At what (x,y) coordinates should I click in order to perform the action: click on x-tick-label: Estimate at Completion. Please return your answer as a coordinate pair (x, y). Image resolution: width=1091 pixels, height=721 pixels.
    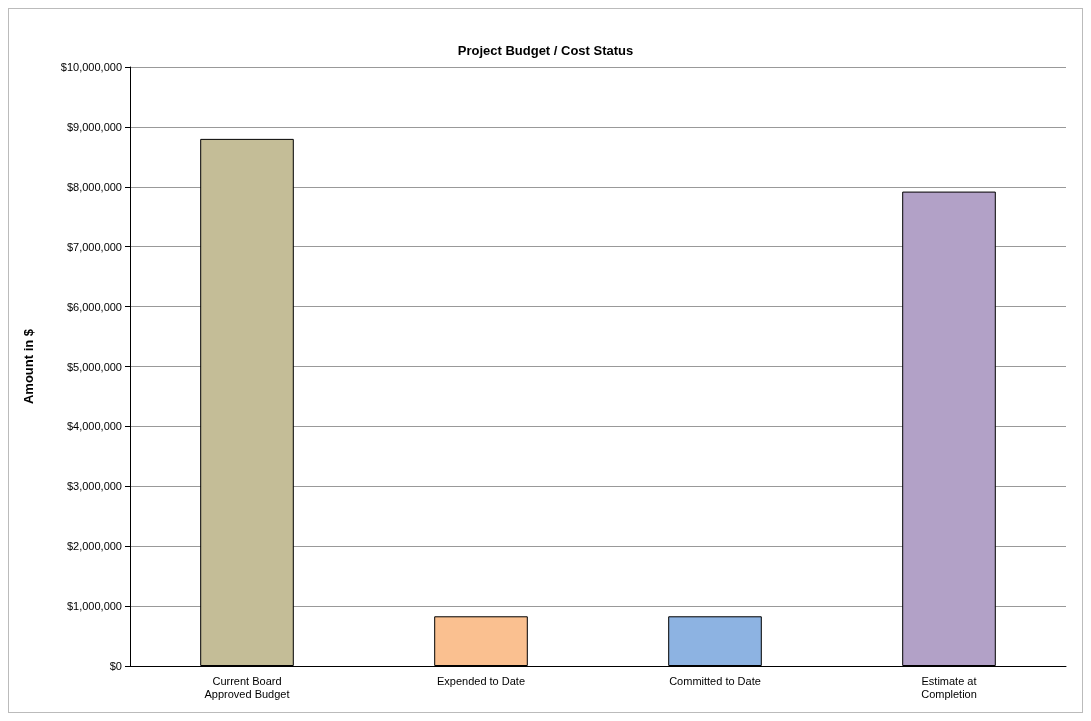
    Looking at the image, I should click on (949, 687).